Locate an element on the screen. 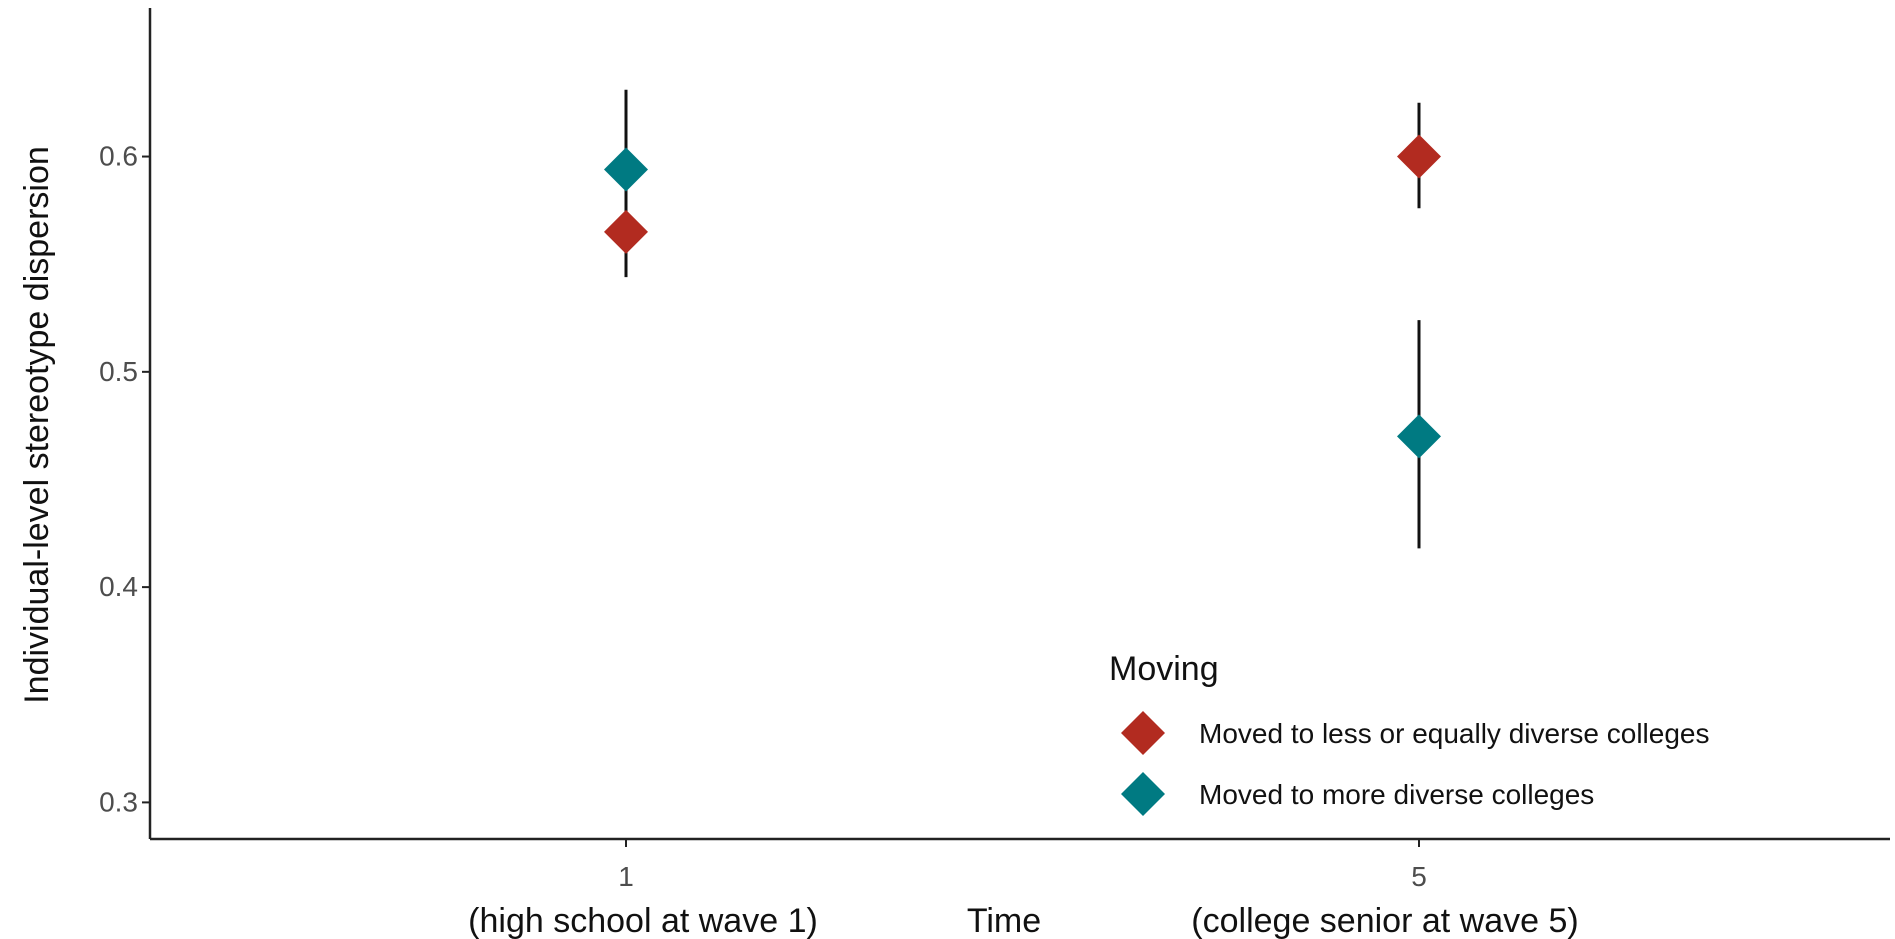  y-tick-label: 0.4 is located at coordinates (118, 586).